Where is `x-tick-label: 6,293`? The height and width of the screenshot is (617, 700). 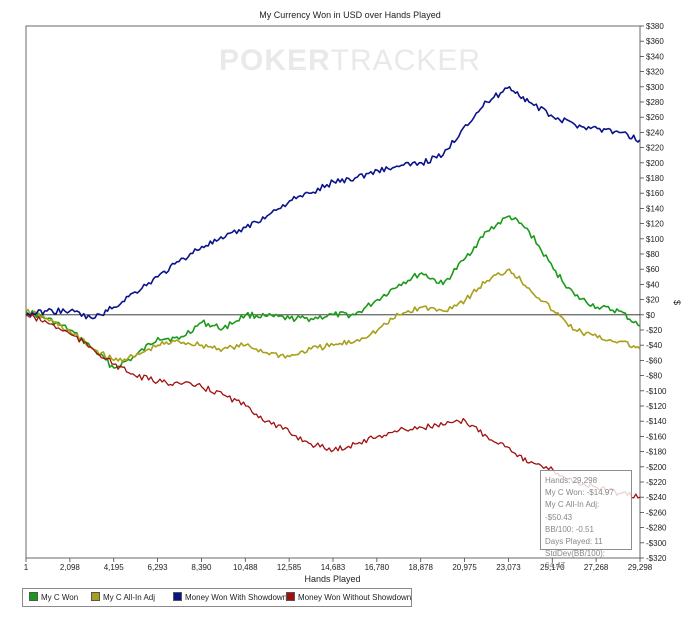
x-tick-label: 6,293 is located at coordinates (158, 567).